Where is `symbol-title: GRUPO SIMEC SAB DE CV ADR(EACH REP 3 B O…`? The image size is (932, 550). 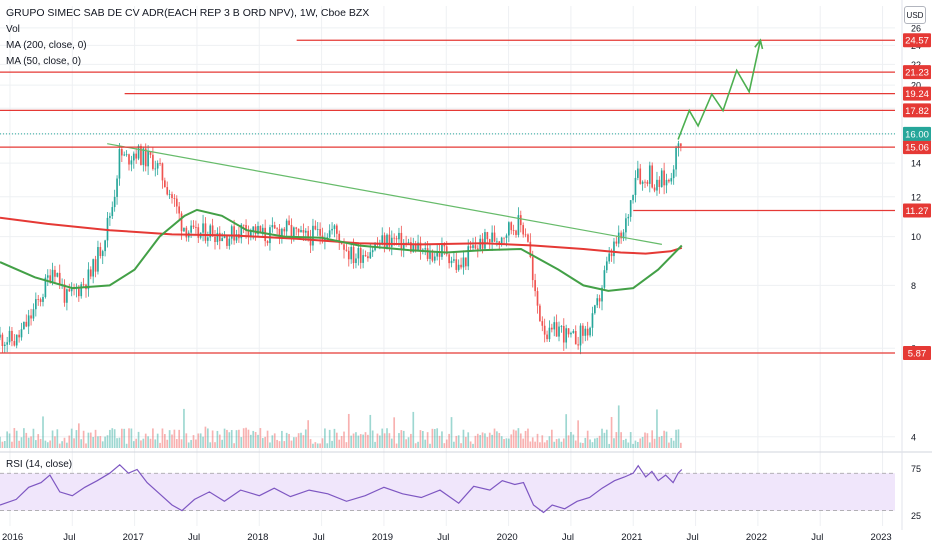
symbol-title: GRUPO SIMEC SAB DE CV ADR(EACH REP 3 B O… is located at coordinates (188, 13).